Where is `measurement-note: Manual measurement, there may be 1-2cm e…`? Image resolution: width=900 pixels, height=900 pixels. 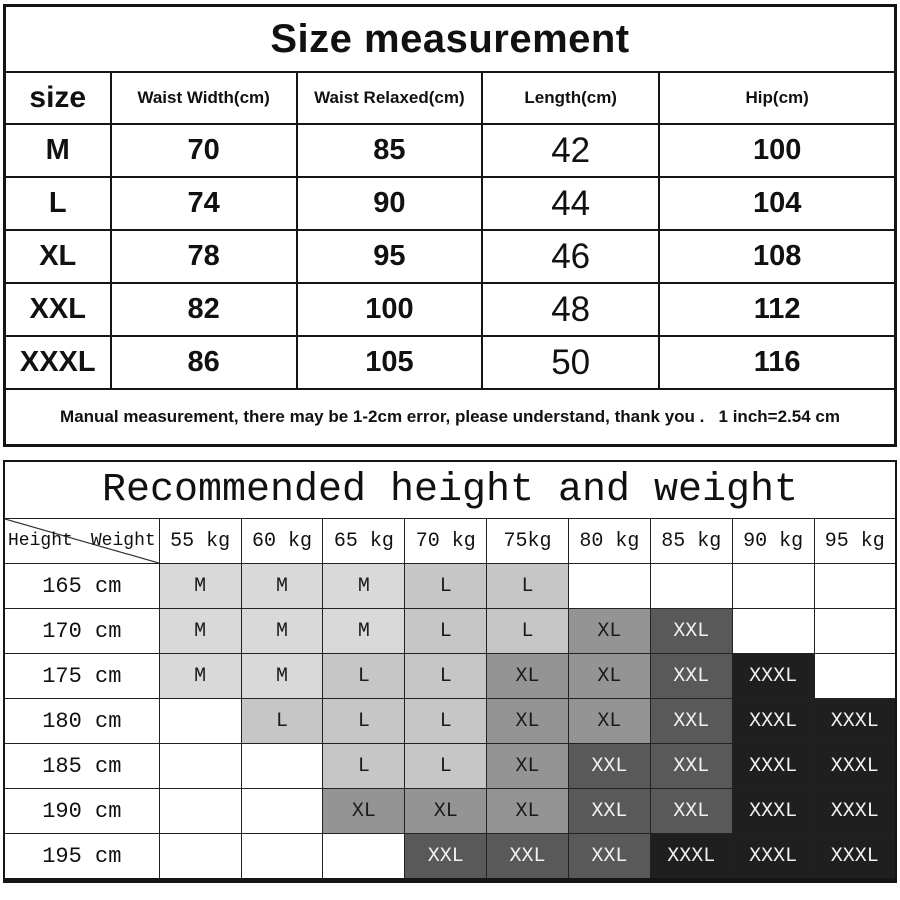 measurement-note: Manual measurement, there may be 1-2cm e… is located at coordinates (450, 417).